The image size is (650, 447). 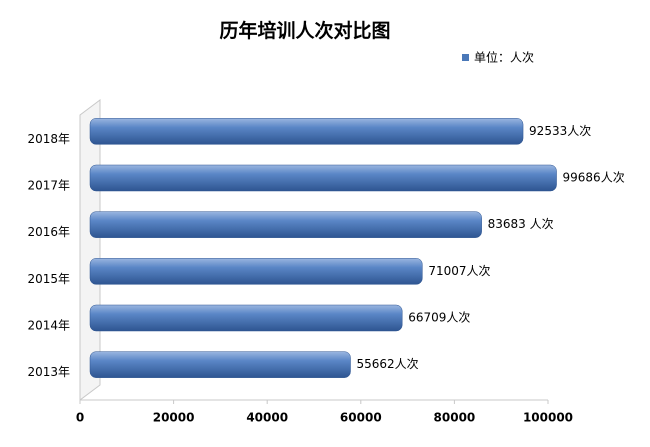 I want to click on y-tick-label: 2015年, so click(x=48, y=279).